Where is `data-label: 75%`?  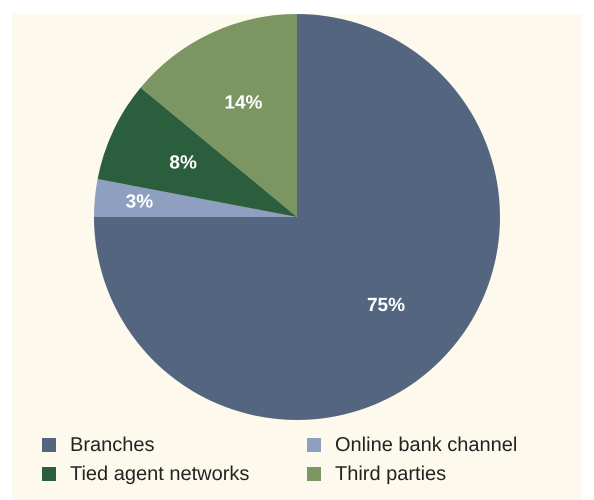
data-label: 75% is located at coordinates (386, 305).